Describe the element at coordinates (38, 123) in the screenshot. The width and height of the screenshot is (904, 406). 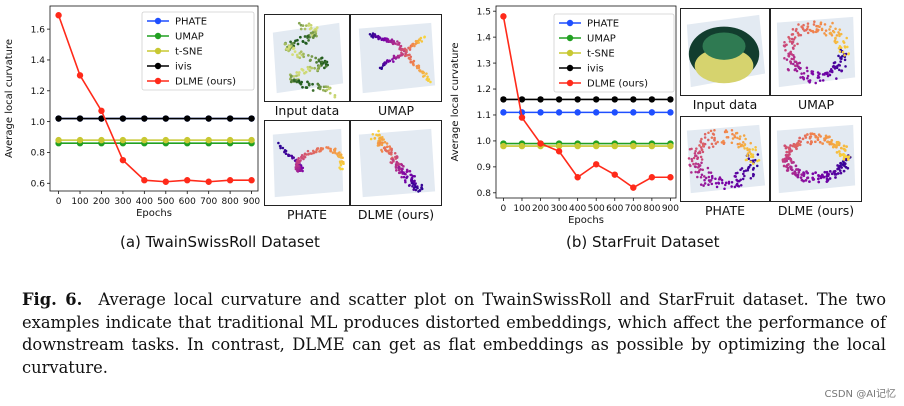
I see `y-tick-label: 1.0` at that location.